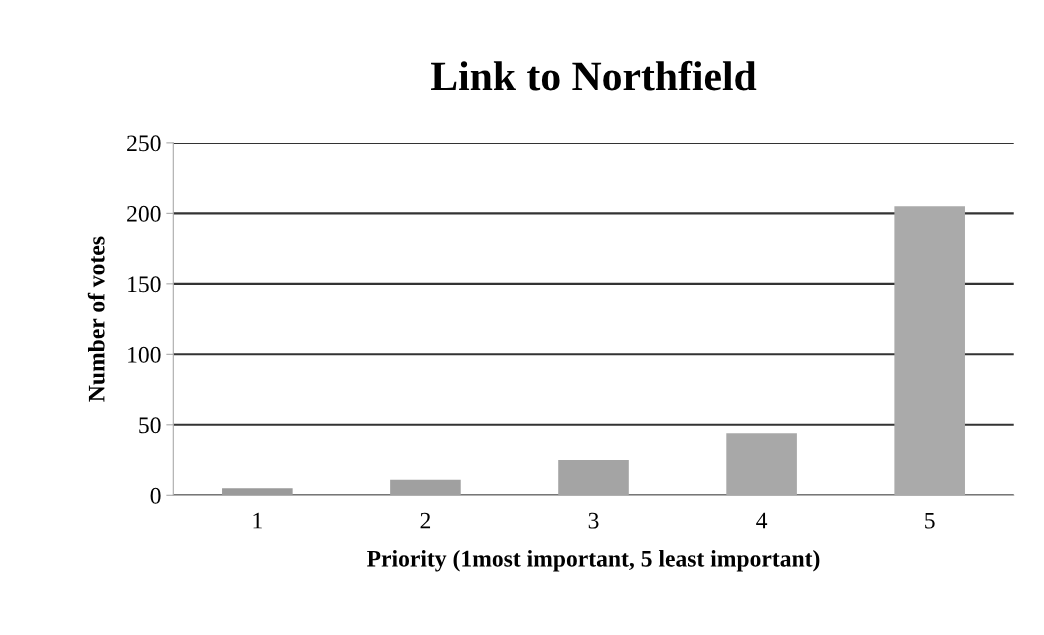 The image size is (1044, 635). Describe the element at coordinates (593, 520) in the screenshot. I see `x-tick-label: 3` at that location.